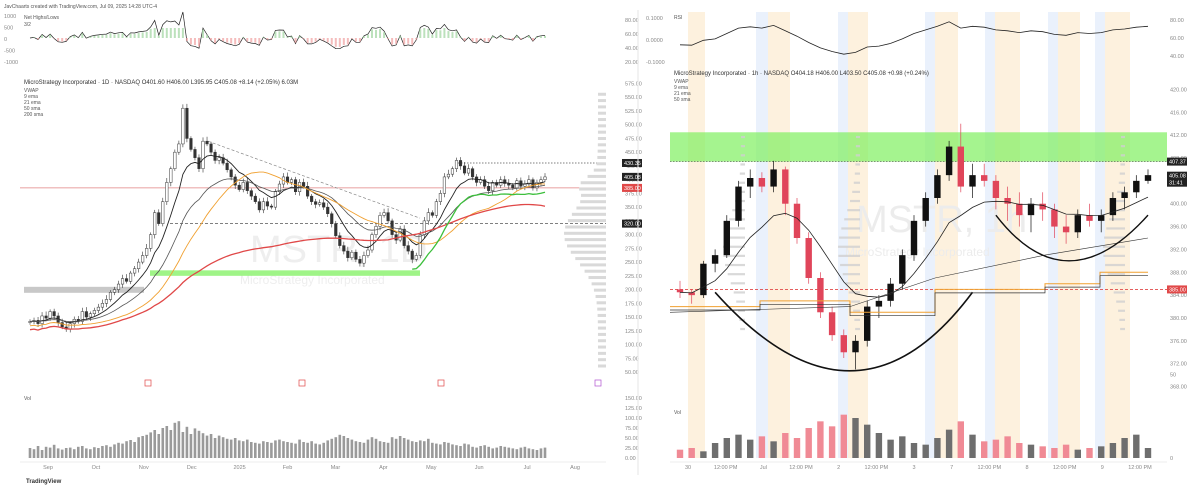  What do you see at coordinates (632, 225) in the screenshot?
I see `price-label: 320.00` at bounding box center [632, 225].